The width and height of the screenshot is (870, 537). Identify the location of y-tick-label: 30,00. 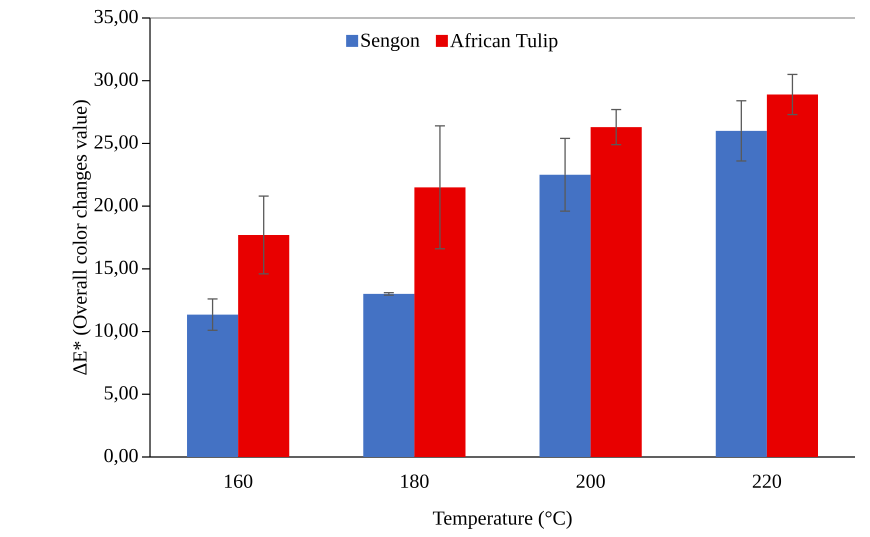
(116, 80).